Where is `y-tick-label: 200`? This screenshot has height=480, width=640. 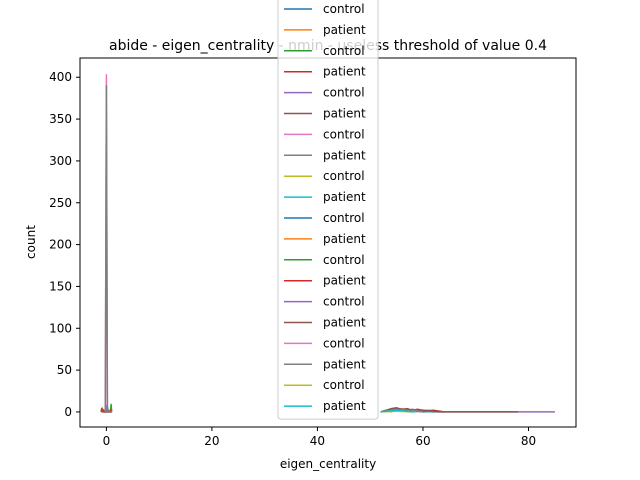 y-tick-label: 200 is located at coordinates (60, 245).